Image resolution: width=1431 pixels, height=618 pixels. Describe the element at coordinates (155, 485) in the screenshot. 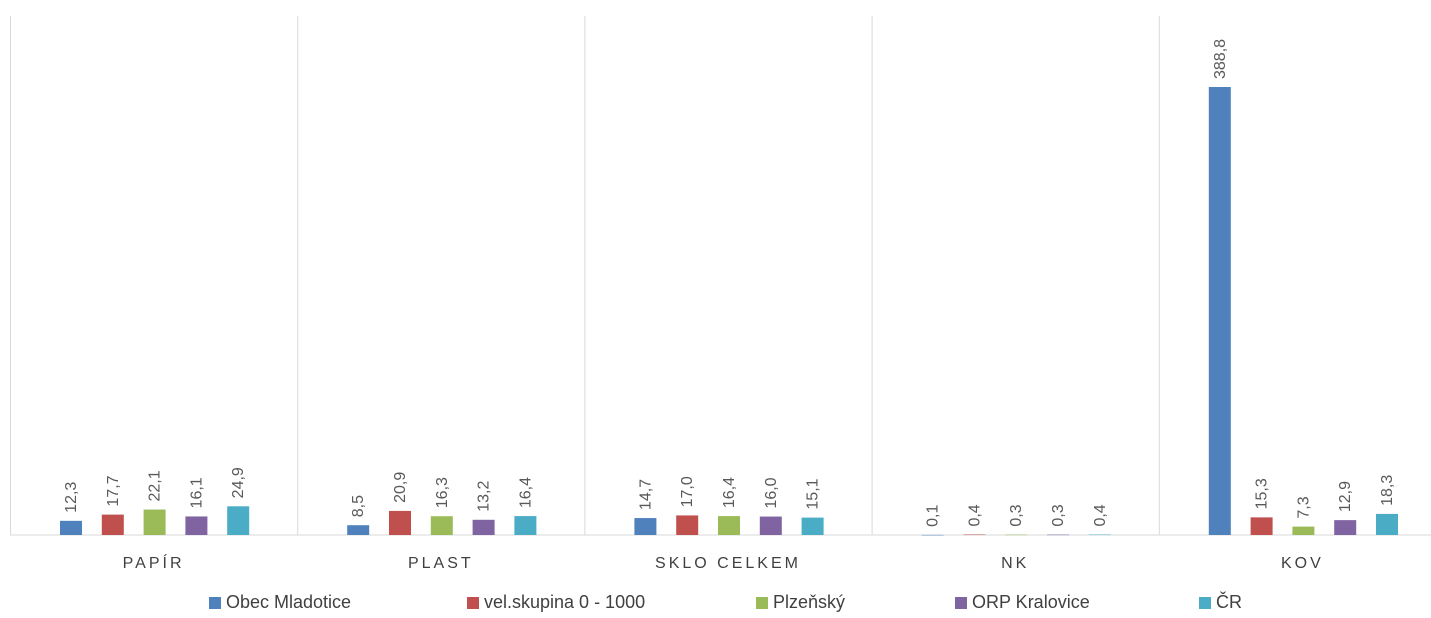

I see `data-label: 22,1` at that location.